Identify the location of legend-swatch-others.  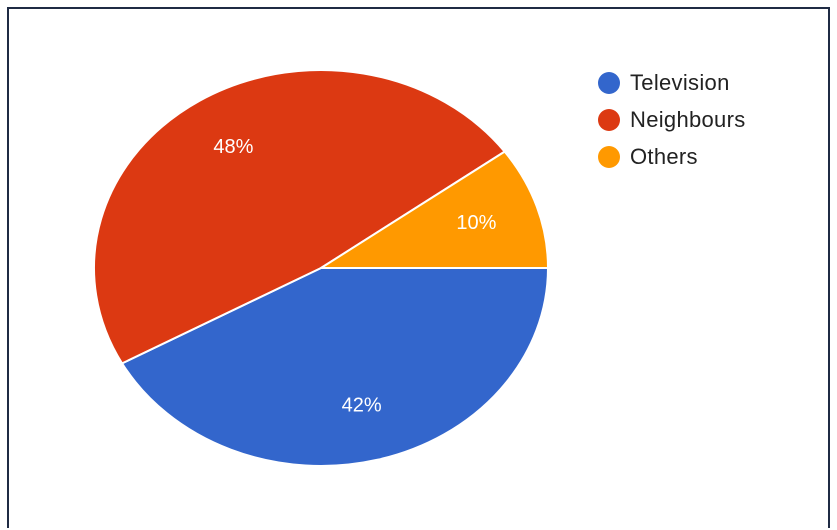
(609, 156).